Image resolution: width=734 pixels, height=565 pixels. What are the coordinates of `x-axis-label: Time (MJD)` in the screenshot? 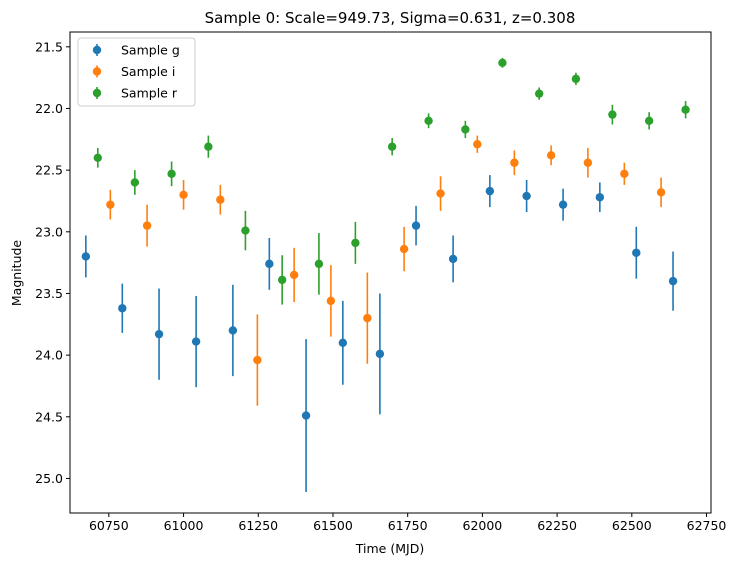 It's located at (389, 548).